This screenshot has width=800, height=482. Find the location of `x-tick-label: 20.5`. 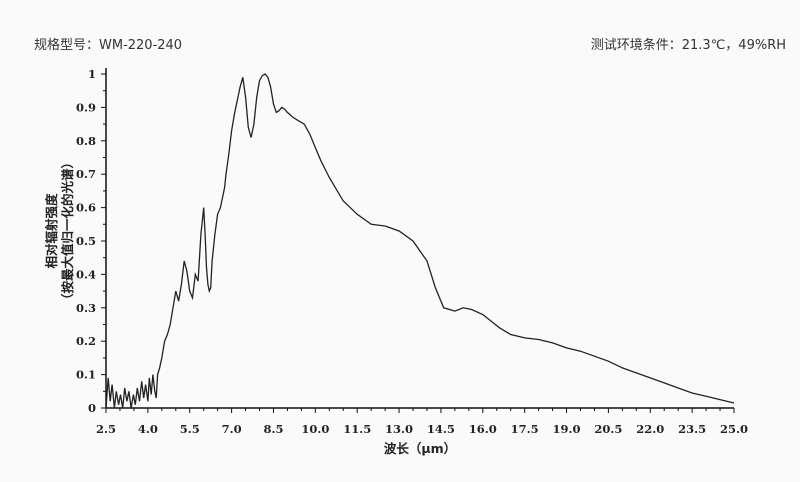

x-tick-label: 20.5 is located at coordinates (608, 429).